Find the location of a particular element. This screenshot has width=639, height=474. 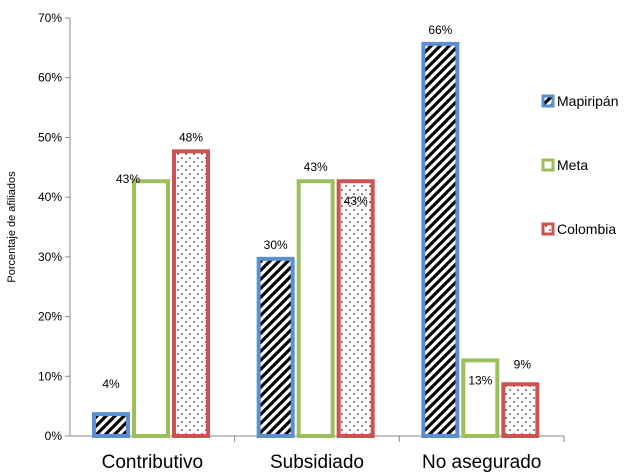

legend-label: Colombia is located at coordinates (586, 229).